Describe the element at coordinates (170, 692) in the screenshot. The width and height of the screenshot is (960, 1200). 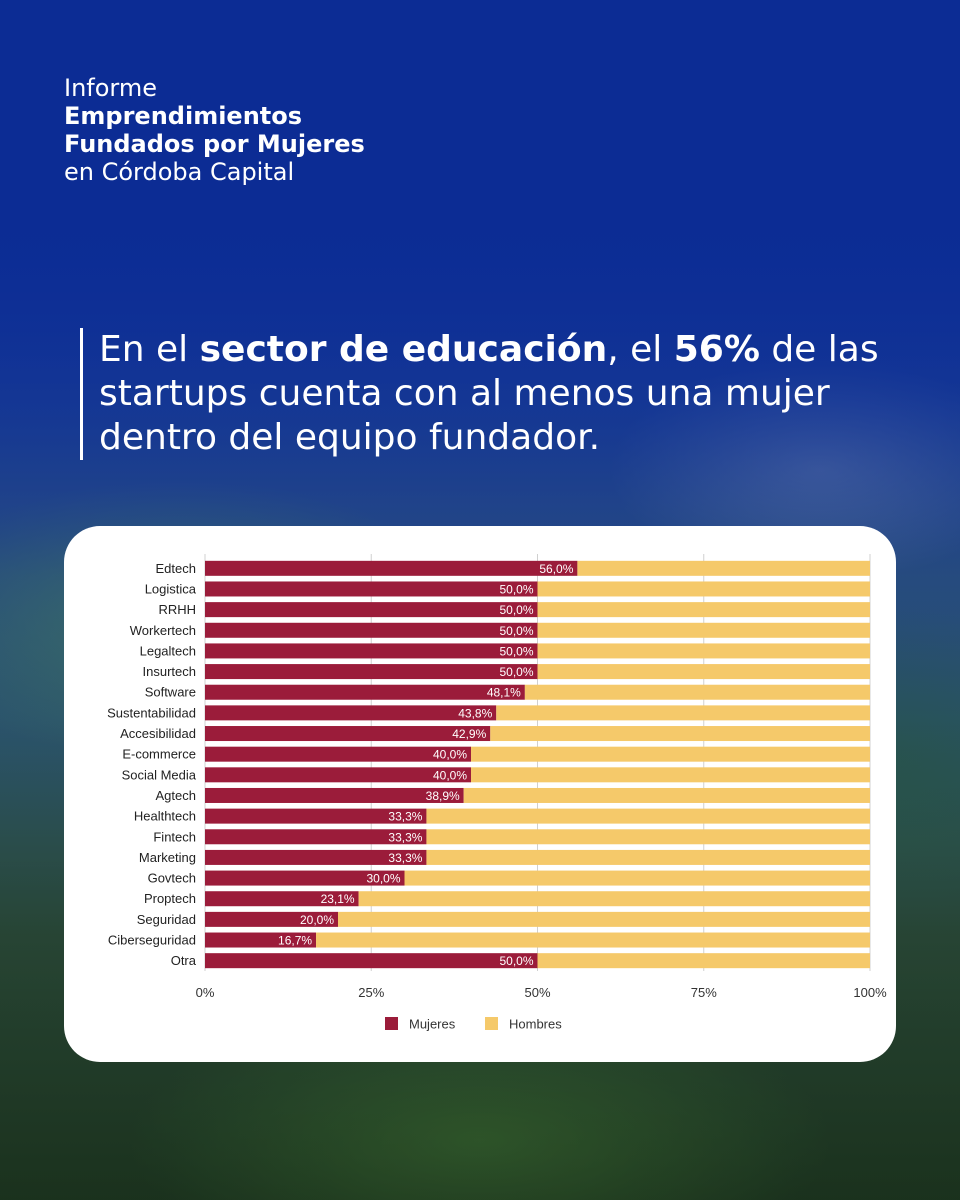
I see `category-label: Software` at that location.